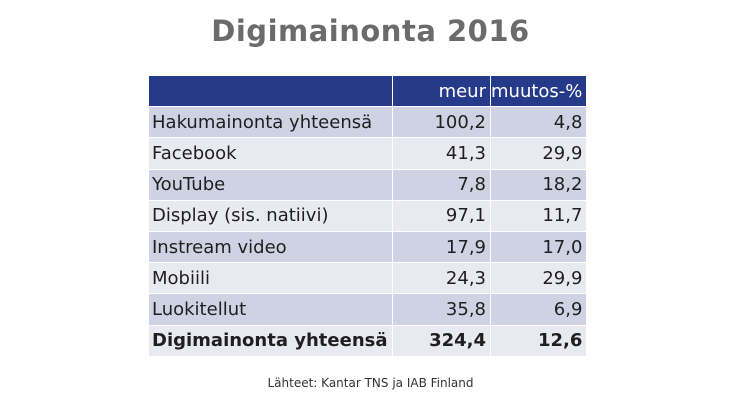 The width and height of the screenshot is (741, 416). I want to click on table-row: Facebook 41,3 29,9, so click(368, 153).